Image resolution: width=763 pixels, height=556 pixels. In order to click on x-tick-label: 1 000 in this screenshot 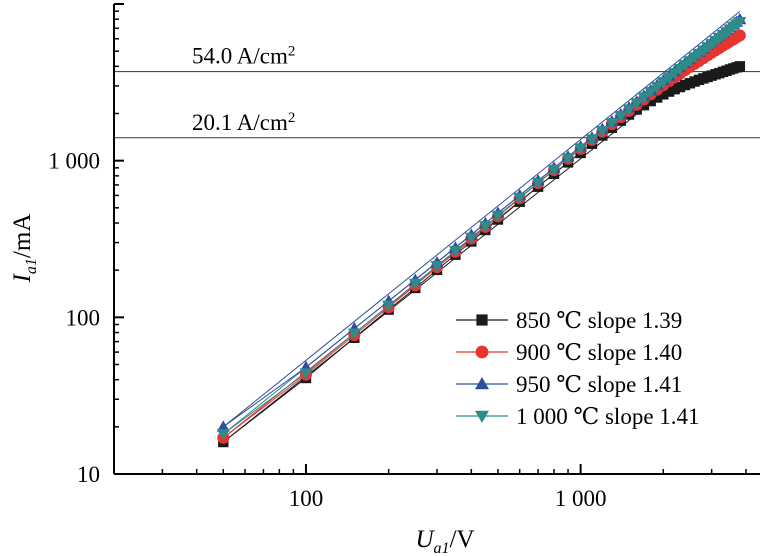, I will do `click(581, 498)`.